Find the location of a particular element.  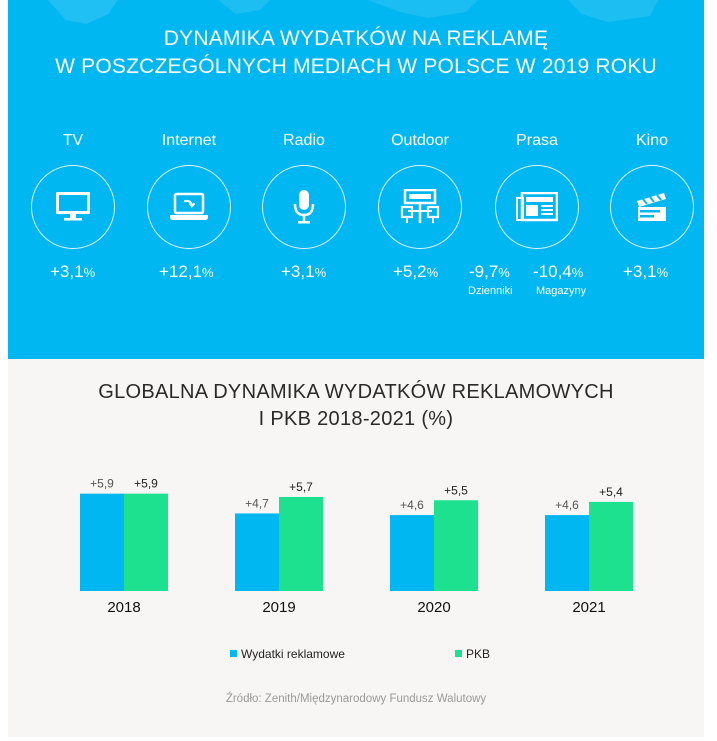

medium-label: TV is located at coordinates (73, 140).